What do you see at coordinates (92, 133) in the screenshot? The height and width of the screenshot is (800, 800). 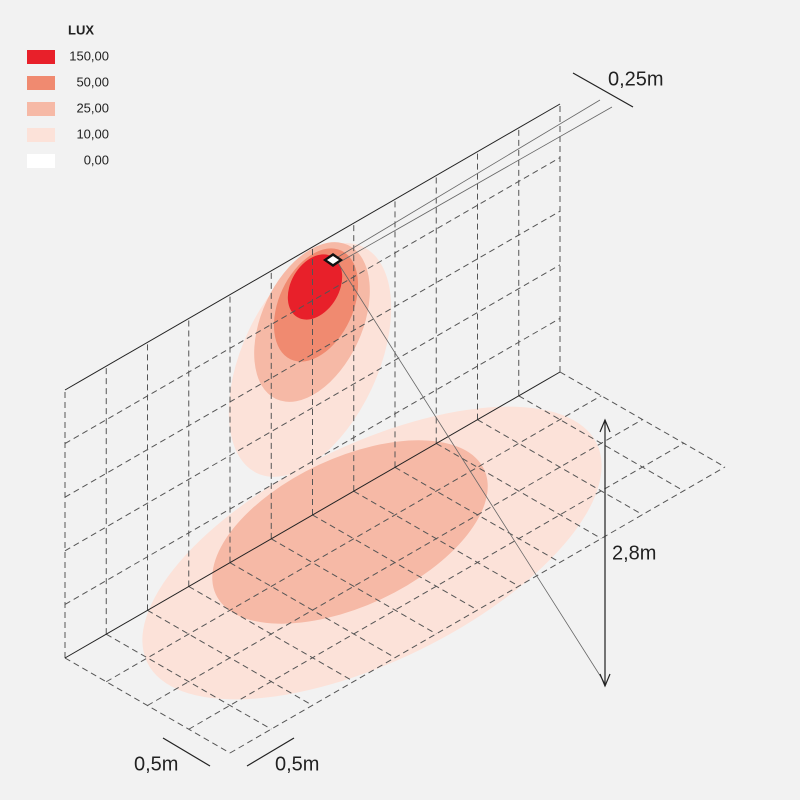 I see `legend-label: 10,00` at bounding box center [92, 133].